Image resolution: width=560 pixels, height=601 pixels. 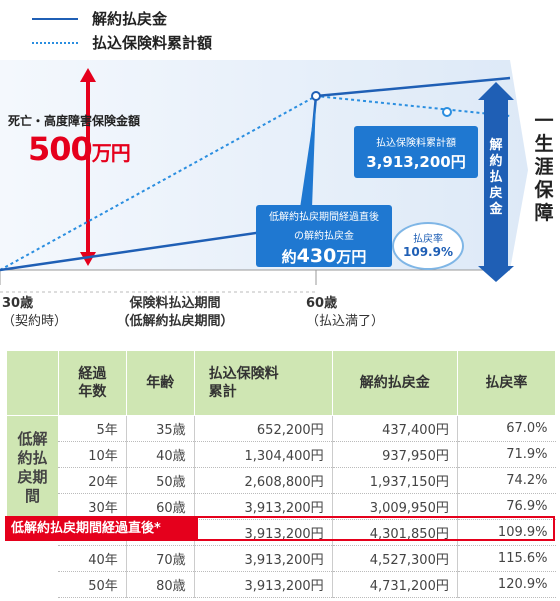 What do you see at coordinates (130, 19) in the screenshot?
I see `legend-refund-label: 解約払戻金` at bounding box center [130, 19].